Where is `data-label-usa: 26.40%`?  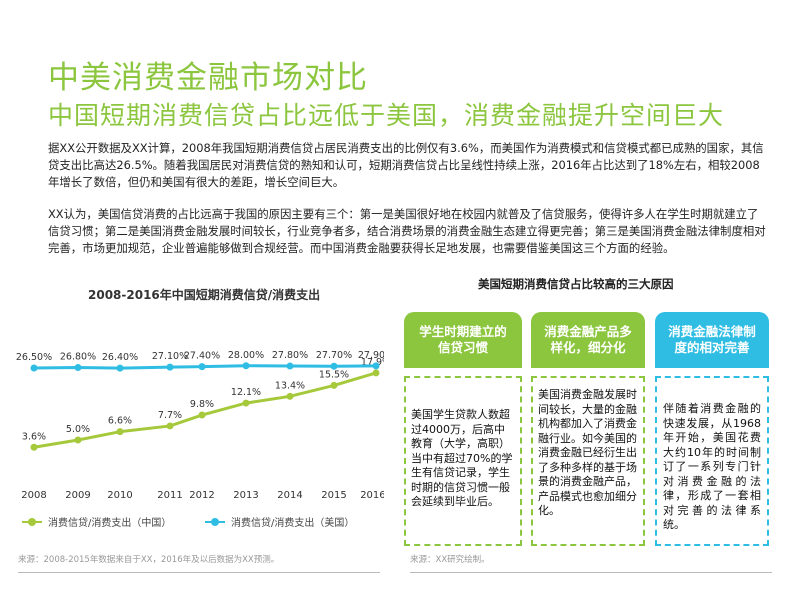 data-label-usa: 26.40% is located at coordinates (120, 357).